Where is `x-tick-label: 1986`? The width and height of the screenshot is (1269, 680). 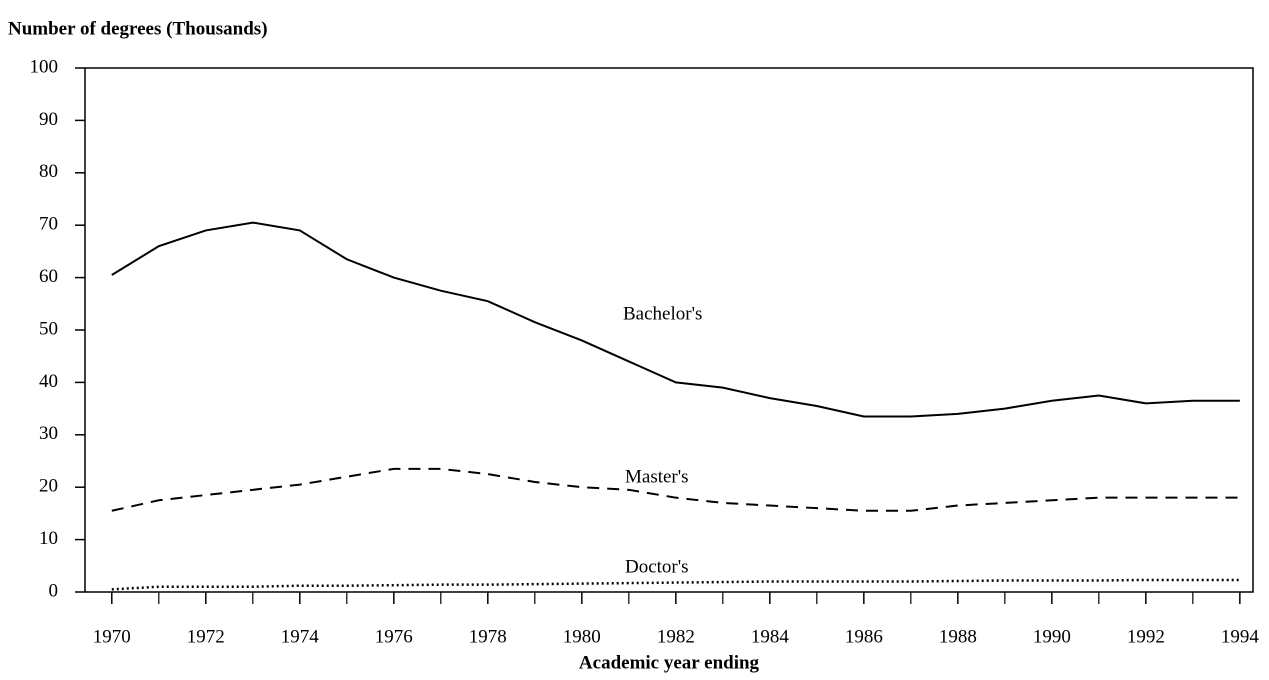
x-tick-label: 1986 is located at coordinates (864, 636).